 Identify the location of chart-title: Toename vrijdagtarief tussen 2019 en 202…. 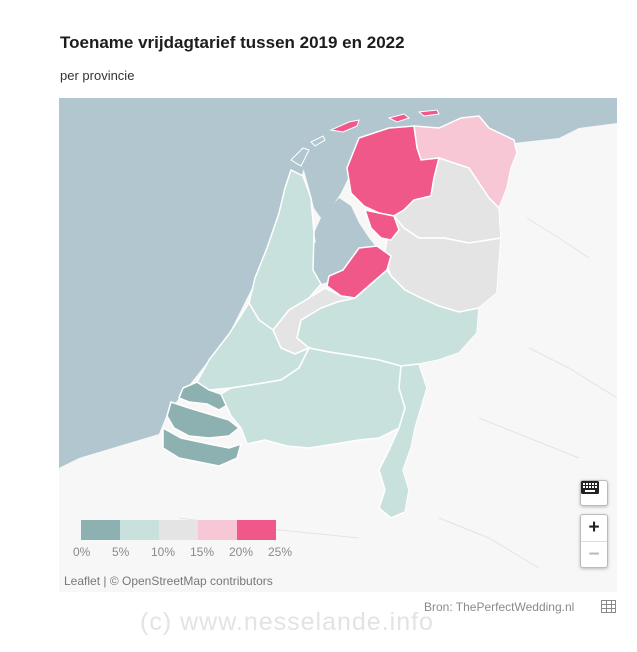
(232, 42).